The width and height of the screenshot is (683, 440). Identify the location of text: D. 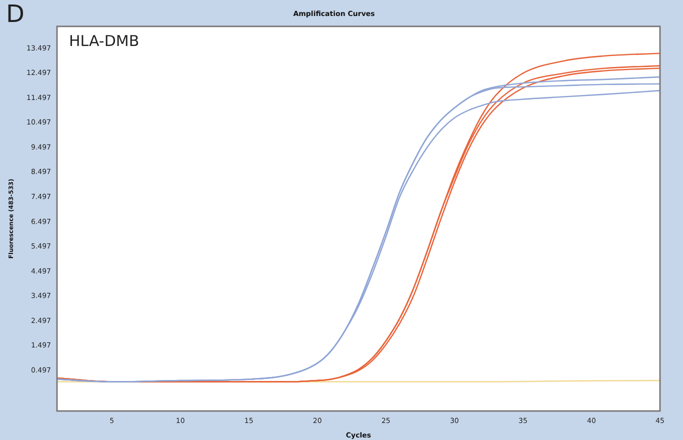
(15, 14).